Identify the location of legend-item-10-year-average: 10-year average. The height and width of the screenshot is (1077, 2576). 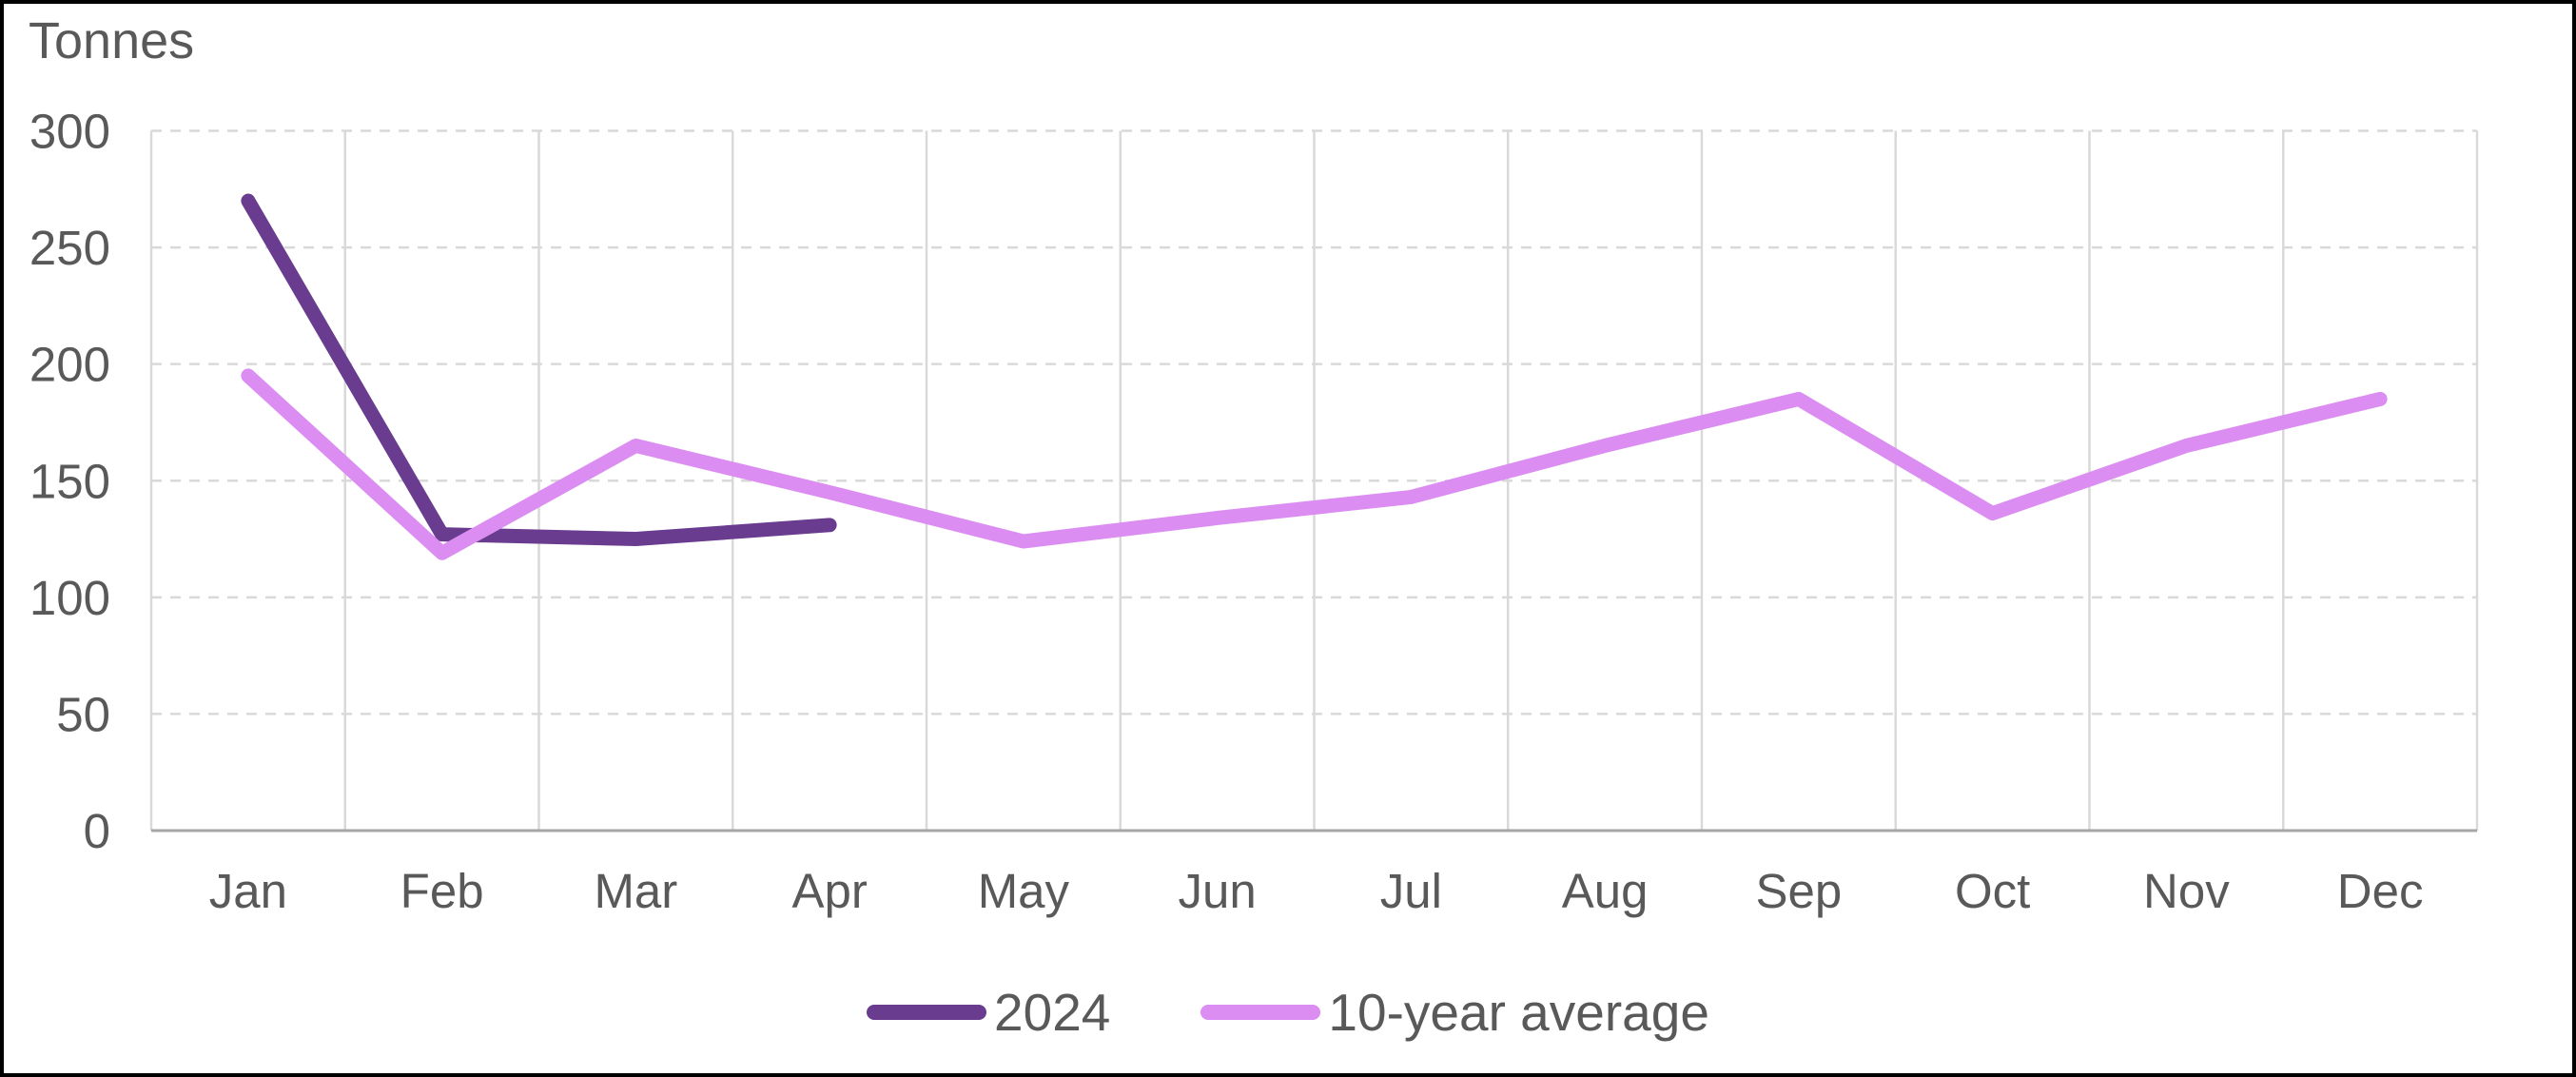
(1455, 1013).